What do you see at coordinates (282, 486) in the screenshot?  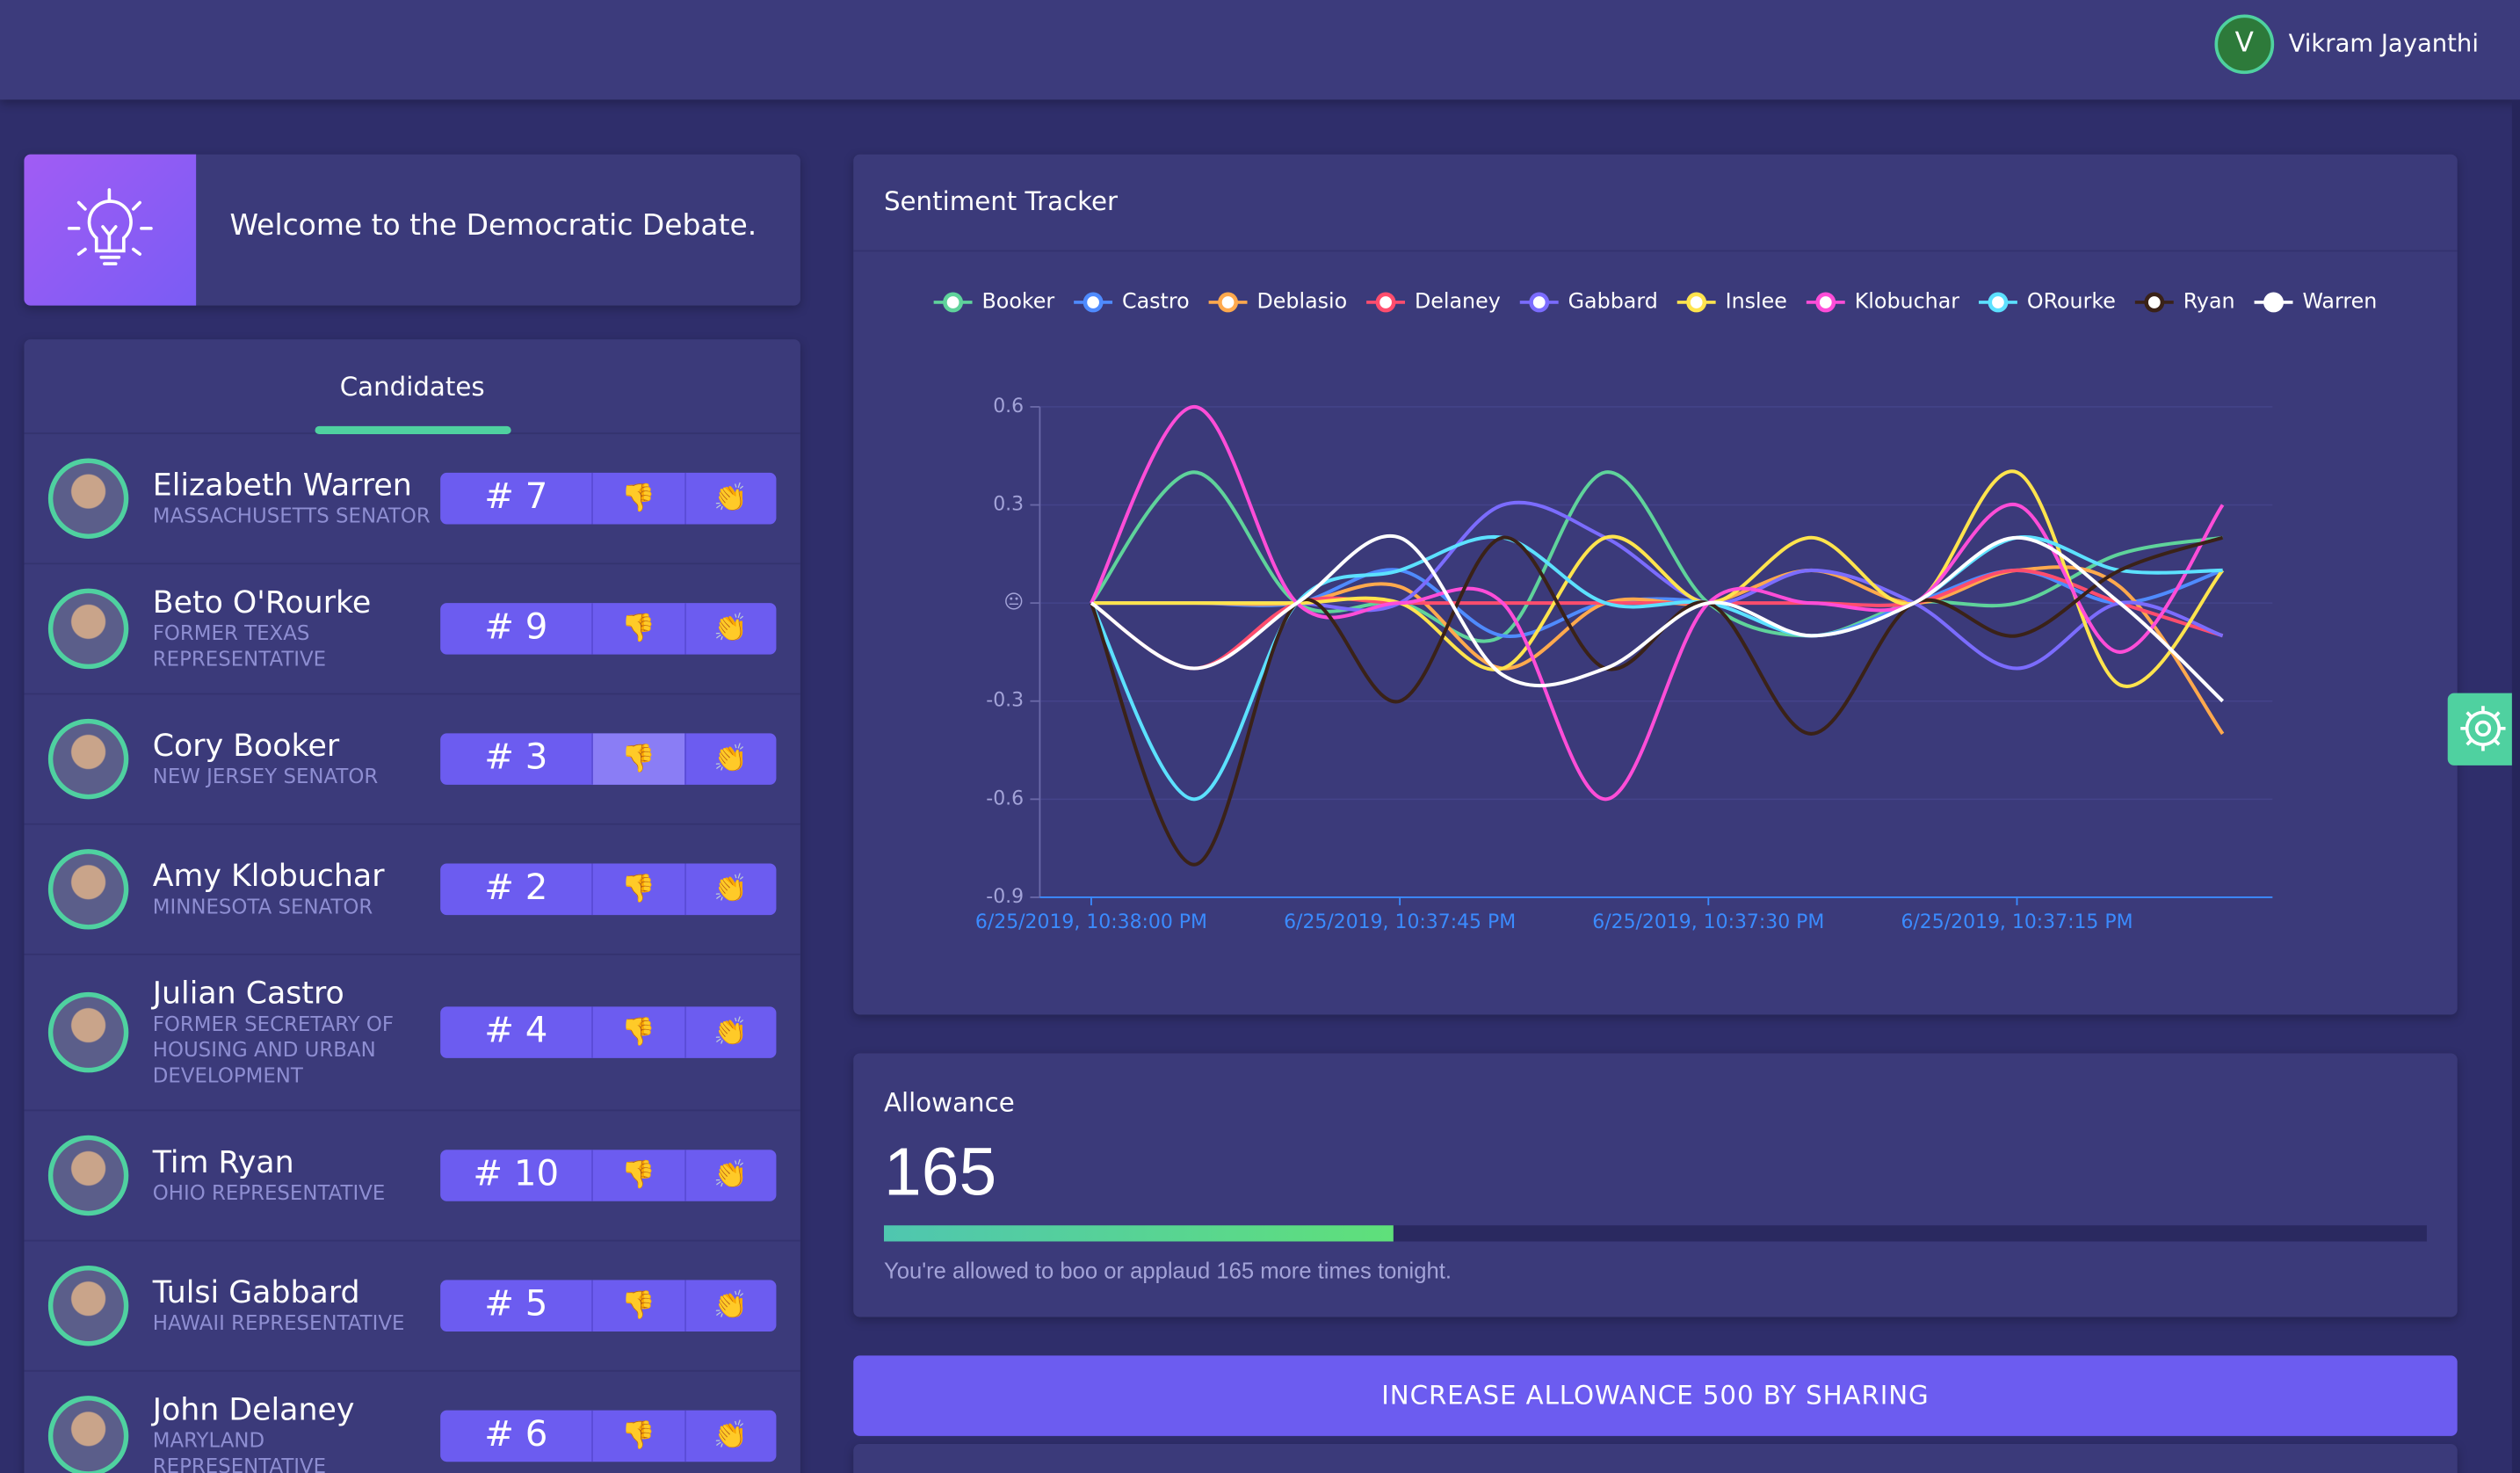 I see `candidate-name: Elizabeth Warren` at bounding box center [282, 486].